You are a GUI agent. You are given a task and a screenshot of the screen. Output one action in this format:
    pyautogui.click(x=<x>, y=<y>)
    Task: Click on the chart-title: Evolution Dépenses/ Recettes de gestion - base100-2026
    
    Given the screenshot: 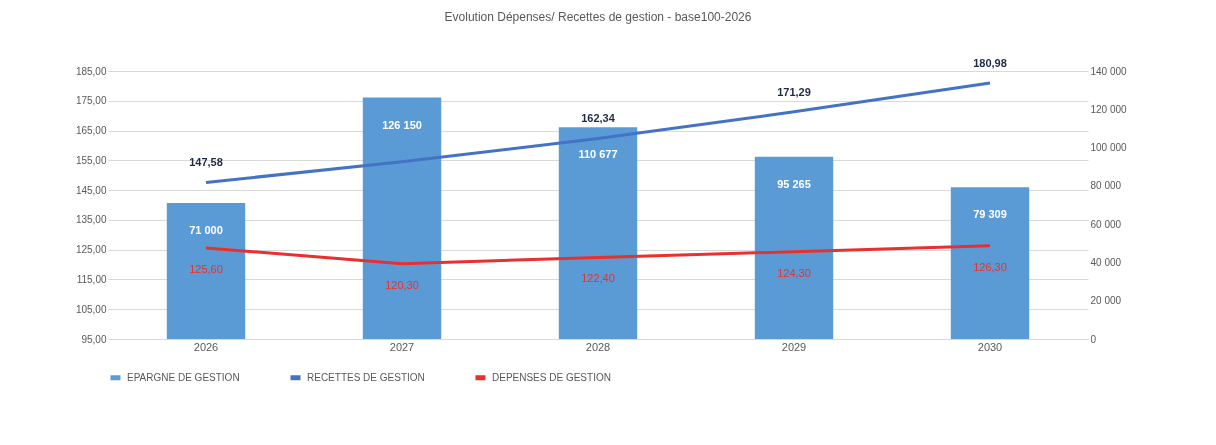 What is the action you would take?
    pyautogui.click(x=598, y=16)
    